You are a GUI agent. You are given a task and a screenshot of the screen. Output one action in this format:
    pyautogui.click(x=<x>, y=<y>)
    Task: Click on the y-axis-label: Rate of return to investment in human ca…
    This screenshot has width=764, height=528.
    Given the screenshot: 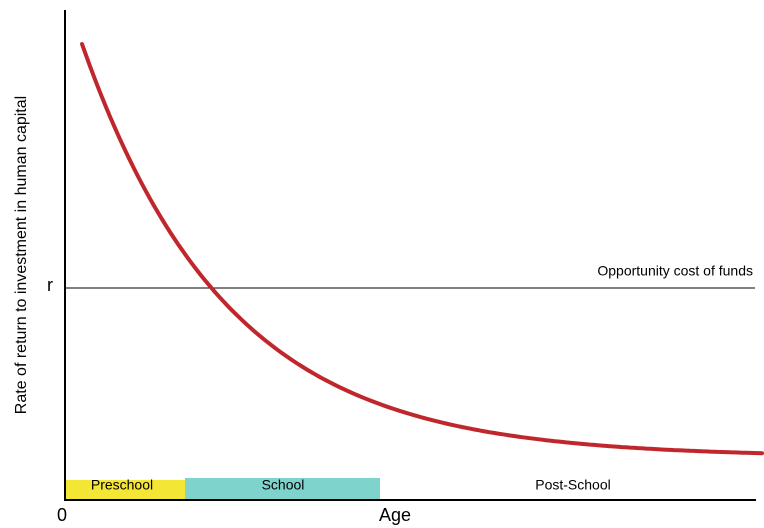 What is the action you would take?
    pyautogui.click(x=21, y=255)
    